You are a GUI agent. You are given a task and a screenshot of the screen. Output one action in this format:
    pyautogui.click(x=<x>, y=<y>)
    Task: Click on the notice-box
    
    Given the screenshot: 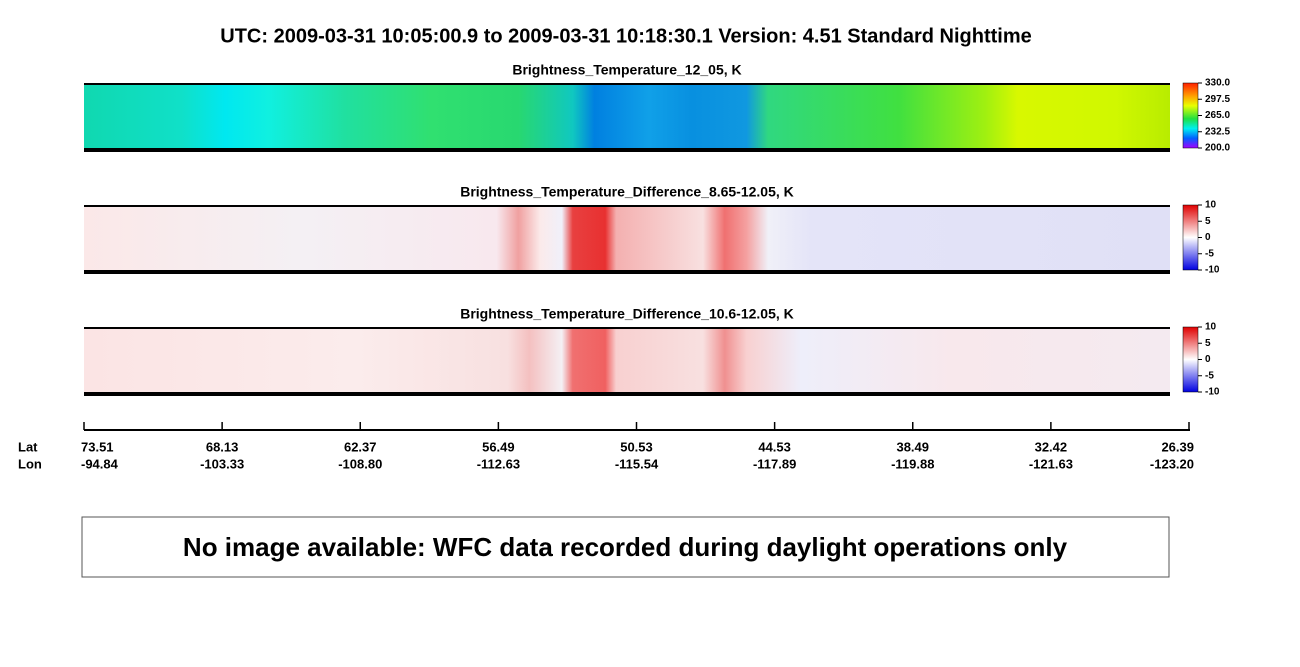 What is the action you would take?
    pyautogui.click(x=625, y=547)
    